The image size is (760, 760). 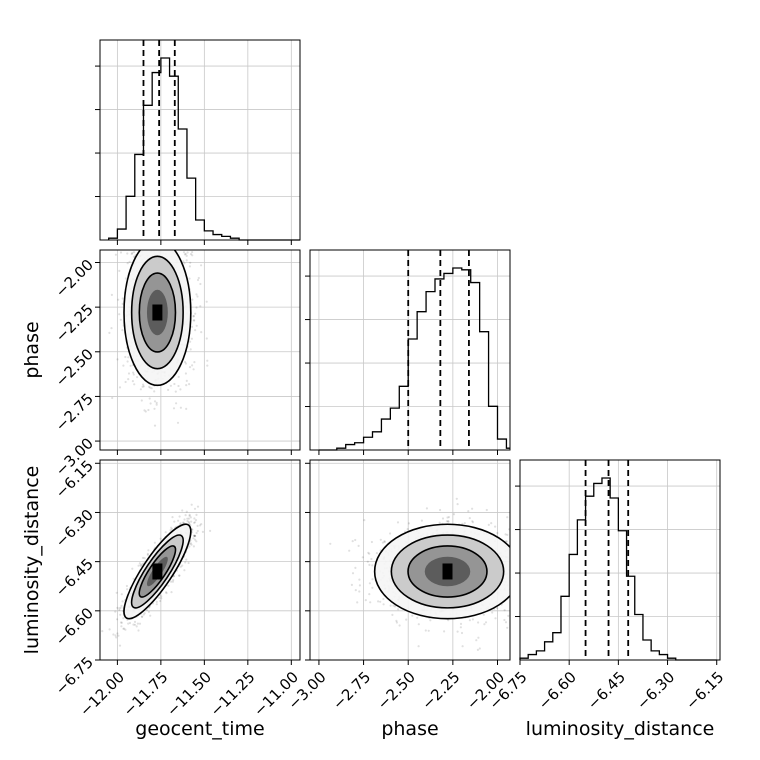 What do you see at coordinates (32, 349) in the screenshot?
I see `y-axis-label-phase: phase` at bounding box center [32, 349].